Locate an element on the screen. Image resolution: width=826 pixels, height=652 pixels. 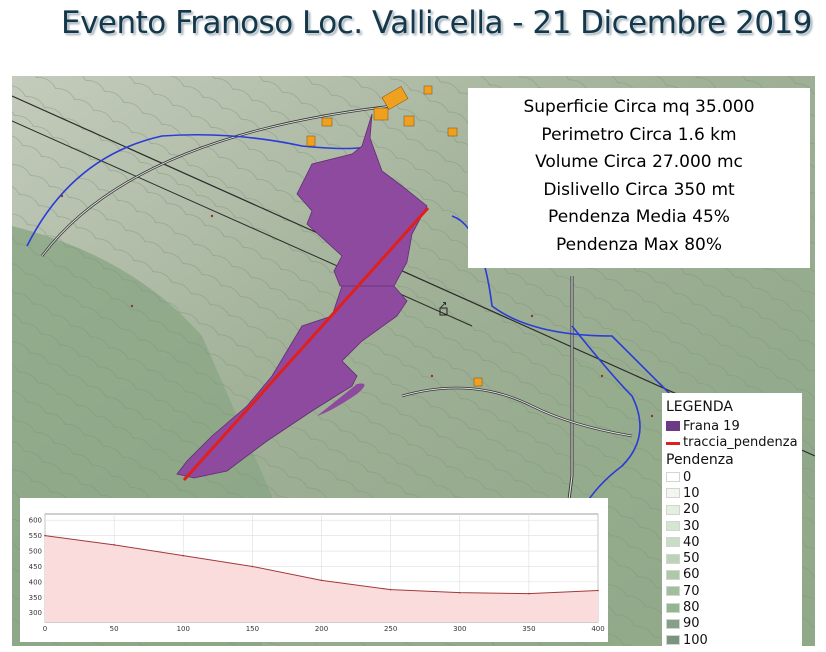
legend-slope-class: 30 is located at coordinates (734, 526).